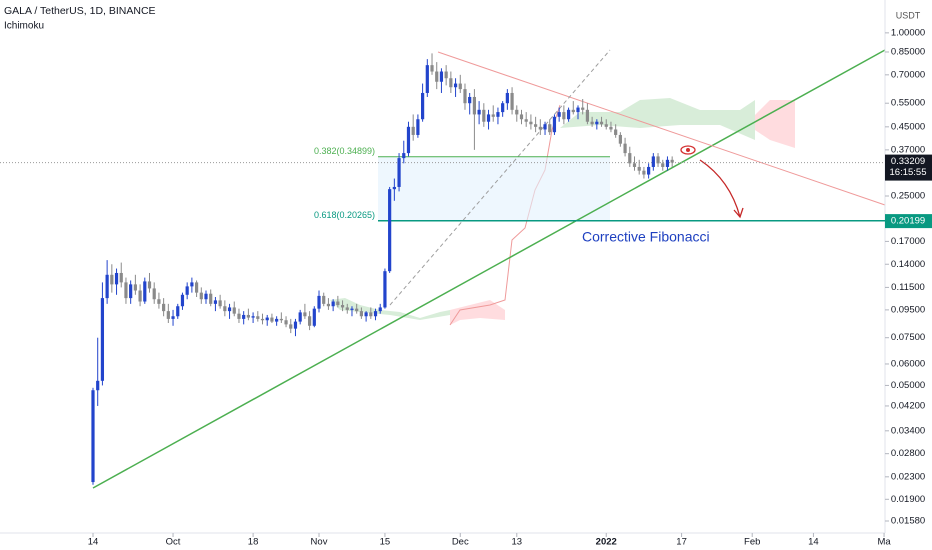 This screenshot has height=550, width=932. What do you see at coordinates (908, 405) in the screenshot?
I see `y-tick-label: 0.04200` at bounding box center [908, 405].